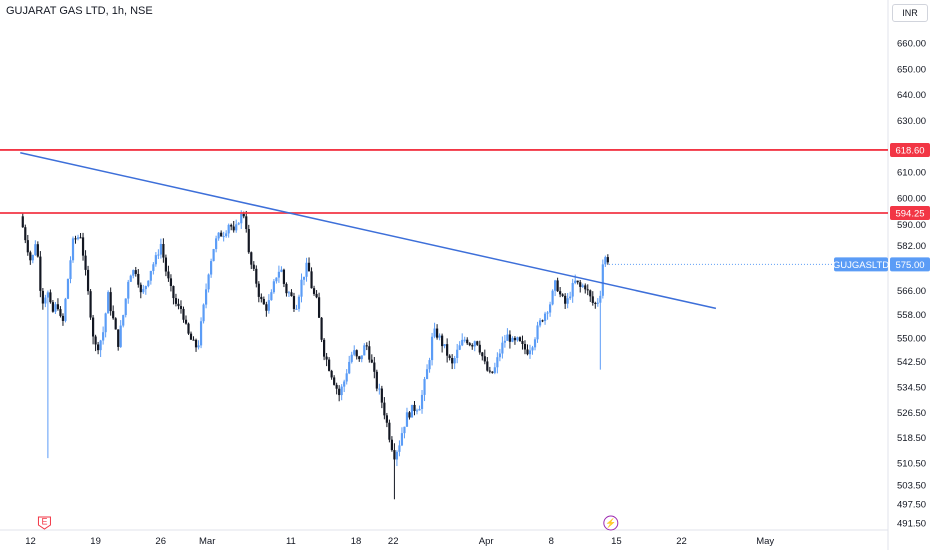 Image resolution: width=932 pixels, height=550 pixels. What do you see at coordinates (909, 150) in the screenshot?
I see `level-price-text: 618.60` at bounding box center [909, 150].